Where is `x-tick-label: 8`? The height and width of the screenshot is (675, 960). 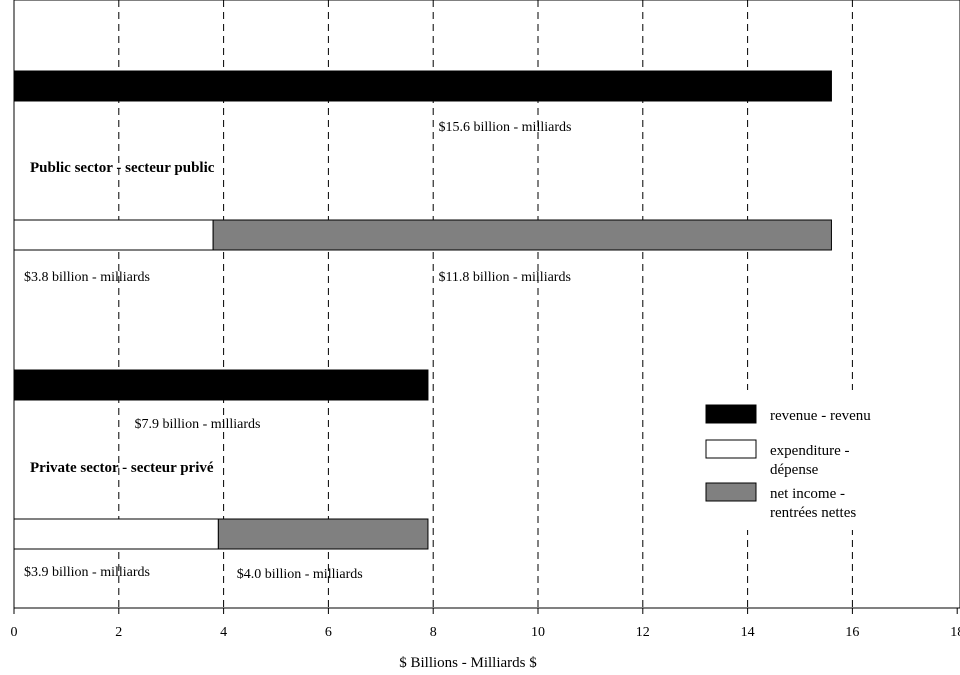 x-tick-label: 8 is located at coordinates (433, 632).